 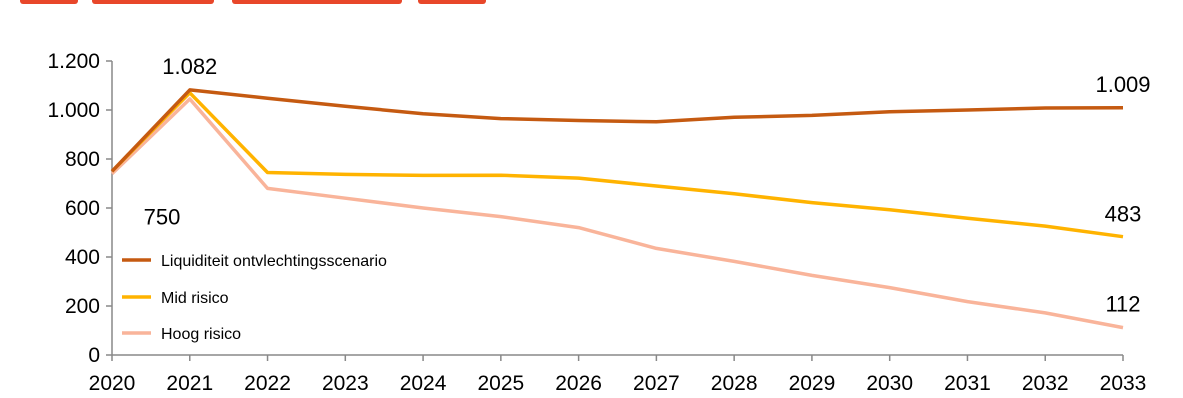 What do you see at coordinates (274, 261) in the screenshot?
I see `legend-label: Liquiditeit ontvlechtingsscenario` at bounding box center [274, 261].